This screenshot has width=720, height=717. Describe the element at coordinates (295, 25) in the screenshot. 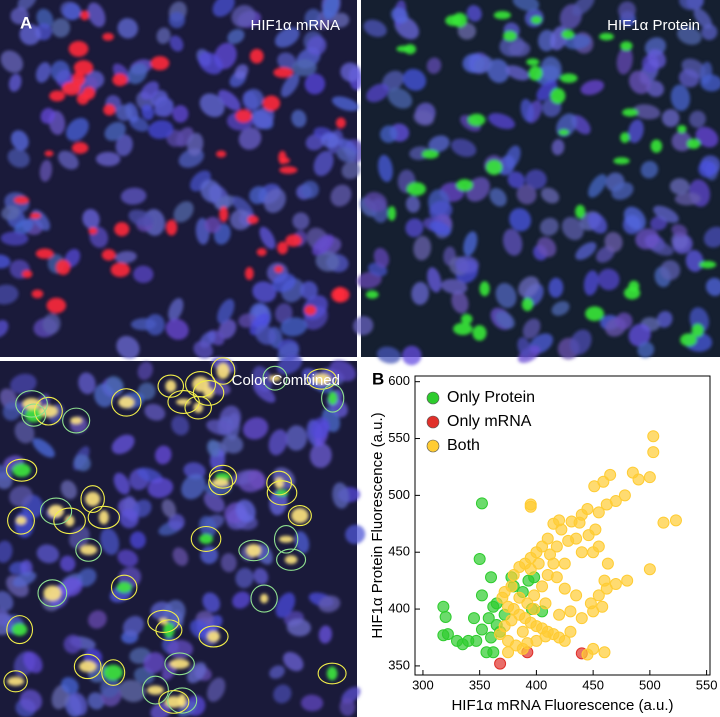

I see `panel-title: HIF1α mRNA` at that location.